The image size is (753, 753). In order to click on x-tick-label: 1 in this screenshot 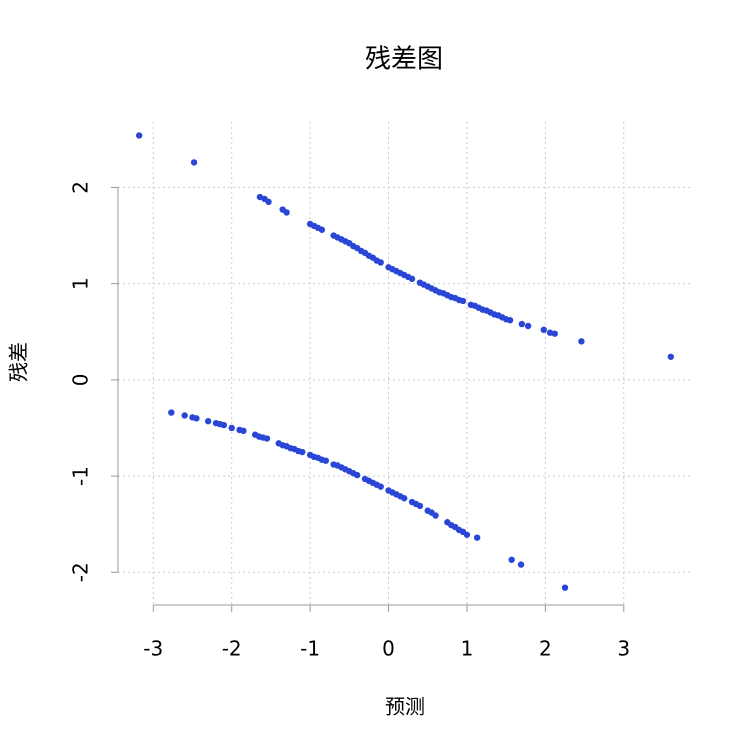, I will do `click(467, 649)`.